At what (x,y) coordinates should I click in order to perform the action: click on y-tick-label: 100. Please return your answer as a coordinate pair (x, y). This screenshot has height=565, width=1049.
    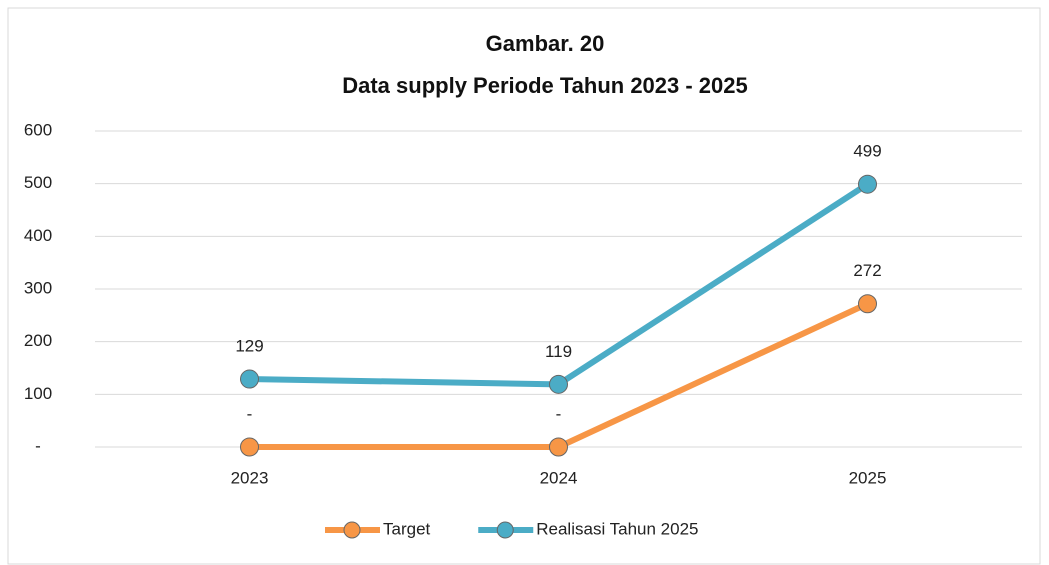
    Looking at the image, I should click on (38, 393).